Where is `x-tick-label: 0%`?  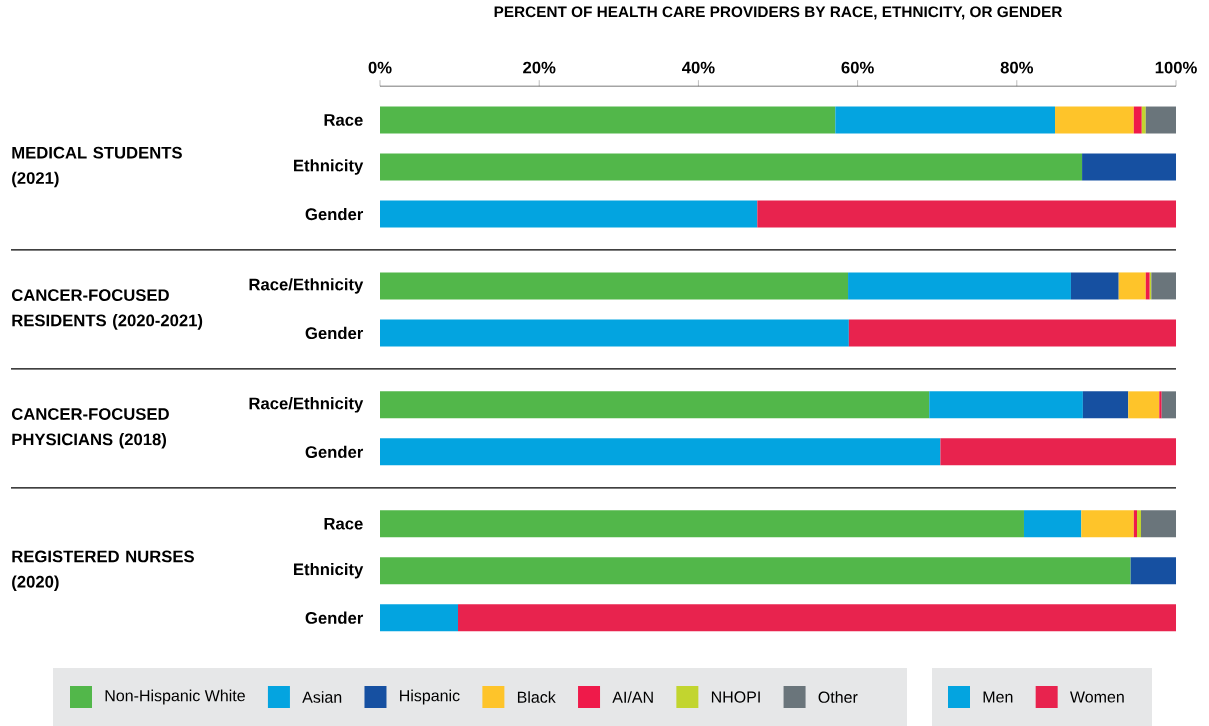 x-tick-label: 0% is located at coordinates (380, 67).